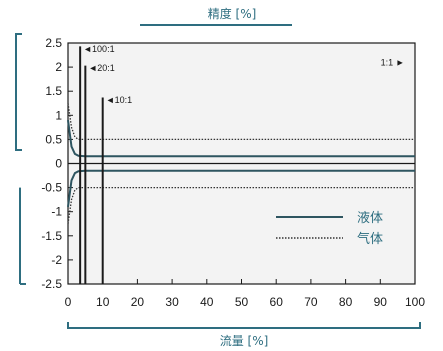 Image resolution: width=443 pixels, height=351 pixels. Describe the element at coordinates (172, 302) in the screenshot. I see `x-tick-label: 30` at that location.